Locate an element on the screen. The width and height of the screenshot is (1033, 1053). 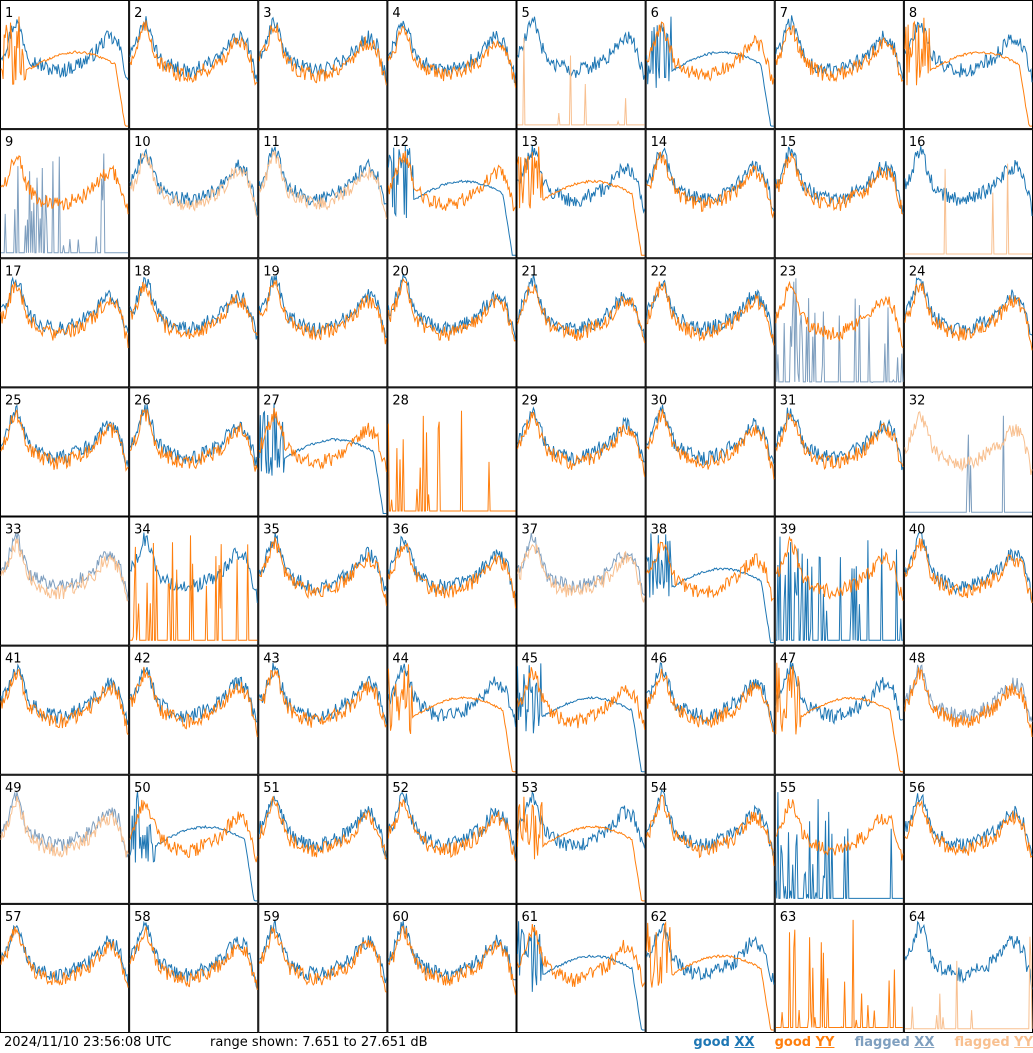
panel-36: 36 is located at coordinates (452, 581).